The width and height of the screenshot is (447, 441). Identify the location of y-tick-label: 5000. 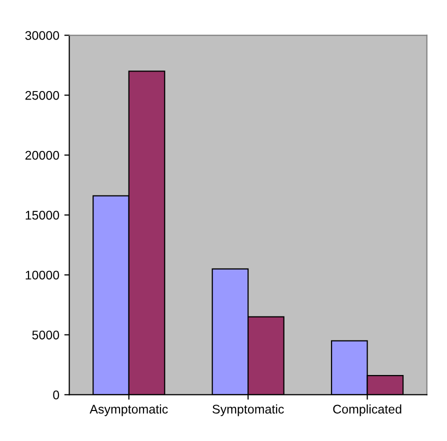
(46, 335).